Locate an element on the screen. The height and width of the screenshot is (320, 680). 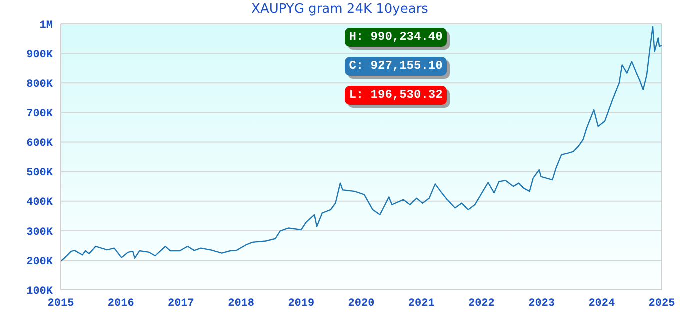
y-tick-label: 600K is located at coordinates (40, 144).